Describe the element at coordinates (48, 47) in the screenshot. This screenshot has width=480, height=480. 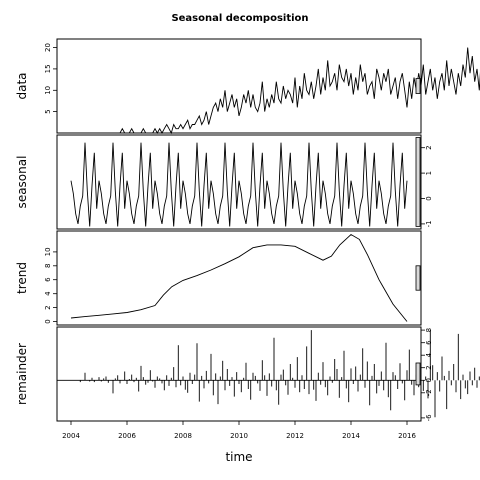
I see `data-y-tick-label: 20` at that location.